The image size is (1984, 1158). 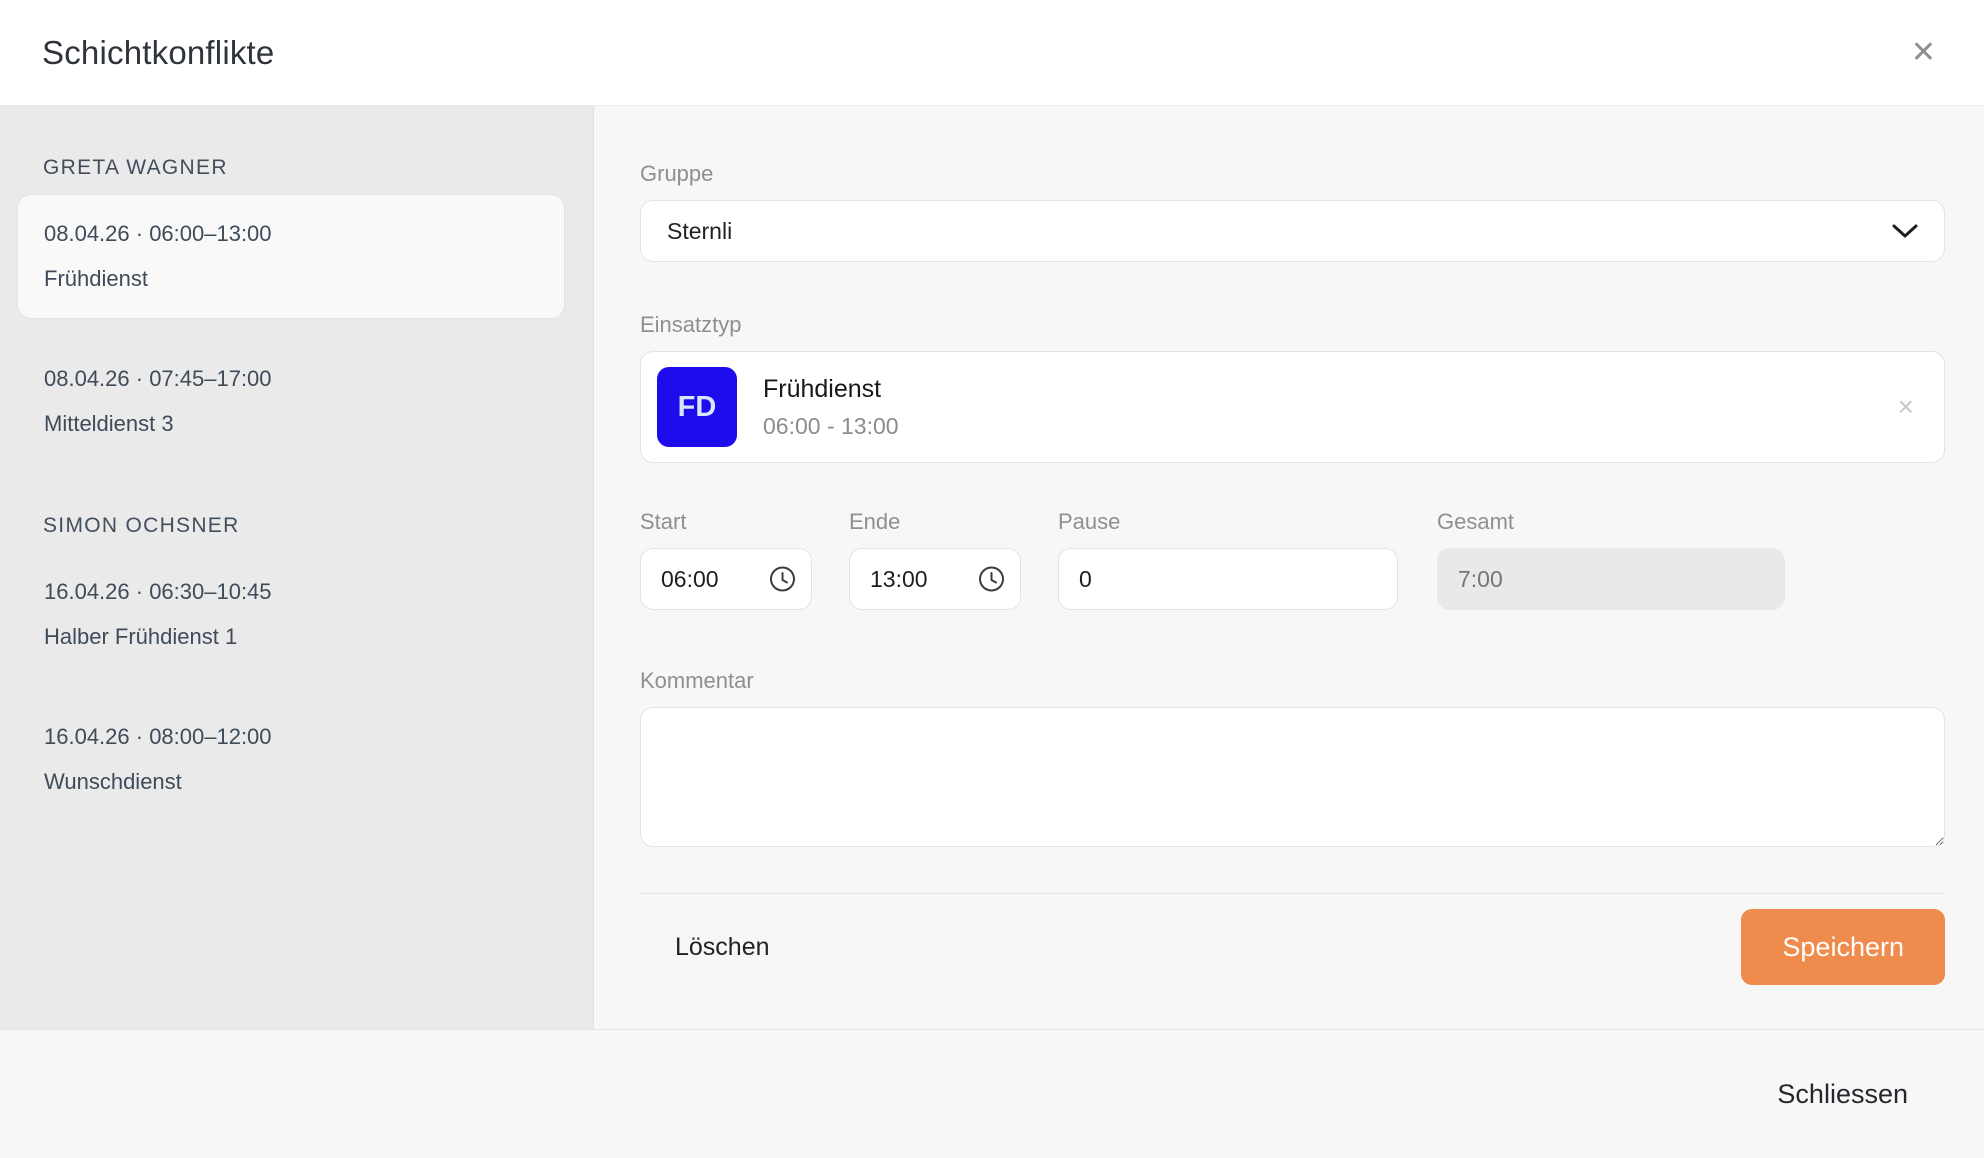 What do you see at coordinates (141, 525) in the screenshot?
I see `person-name: SIMON OCHSNER` at bounding box center [141, 525].